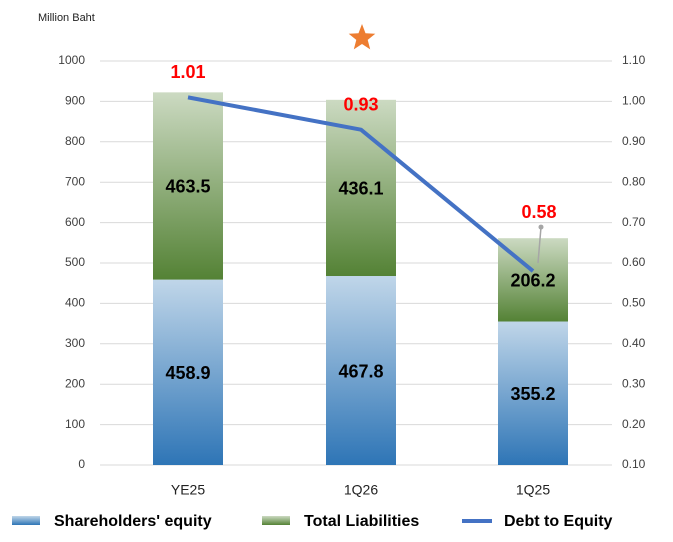 This screenshot has height=542, width=673. What do you see at coordinates (634, 181) in the screenshot?
I see `y2-tick-label: 0.80` at bounding box center [634, 181].